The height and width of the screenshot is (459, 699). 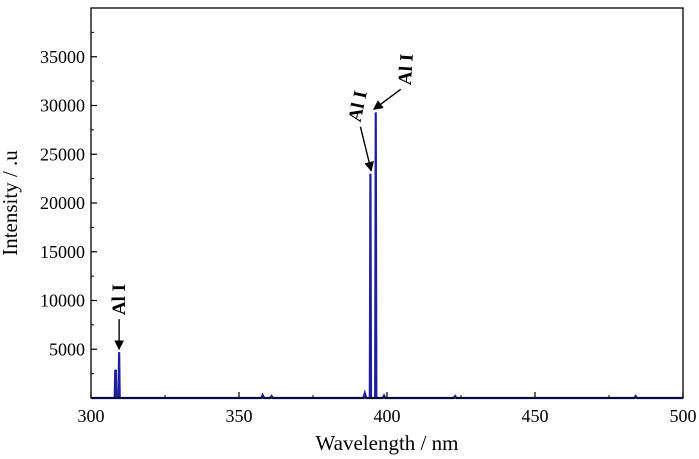 What do you see at coordinates (67, 349) in the screenshot?
I see `y-tick-label: 5000` at bounding box center [67, 349].